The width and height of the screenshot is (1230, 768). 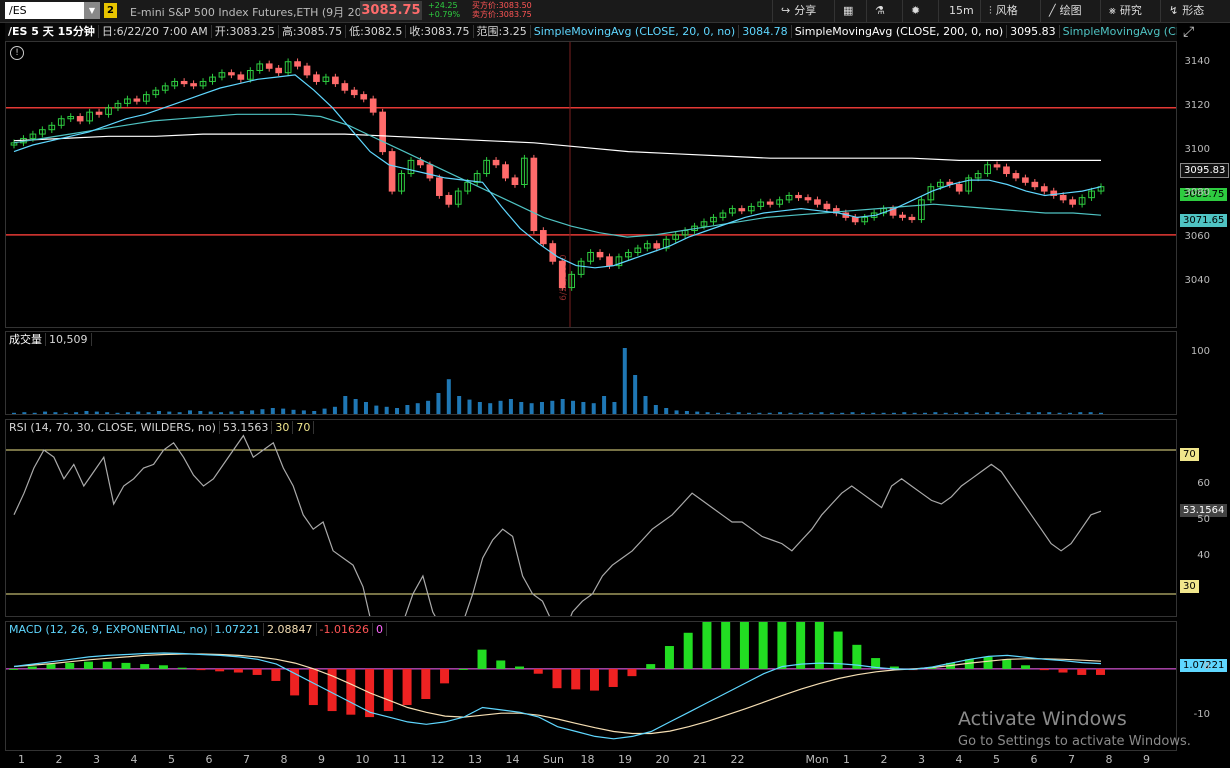 I want to click on volume-pane: 成交量 10,509, so click(x=591, y=373).